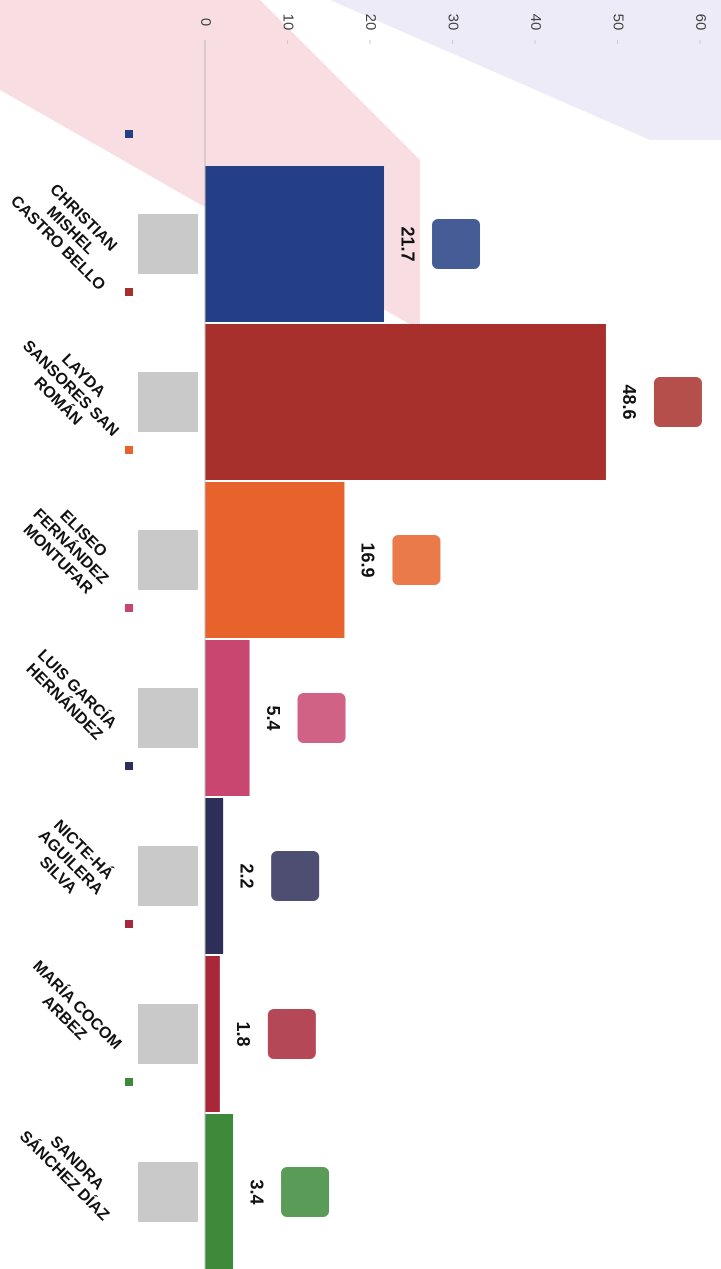 The height and width of the screenshot is (1269, 721). What do you see at coordinates (370, 22) in the screenshot?
I see `y-tick-label: 20` at bounding box center [370, 22].